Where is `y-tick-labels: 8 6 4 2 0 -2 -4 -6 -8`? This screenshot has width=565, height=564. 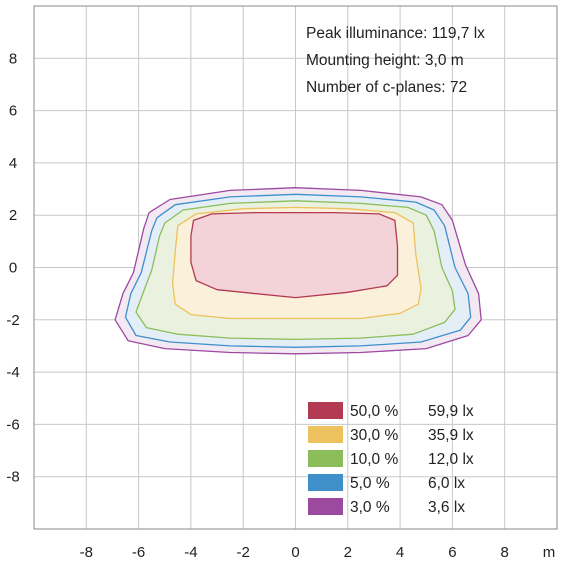 y-tick-labels: 8 6 4 2 0 -2 -4 -6 -8 is located at coordinates (12, 267).